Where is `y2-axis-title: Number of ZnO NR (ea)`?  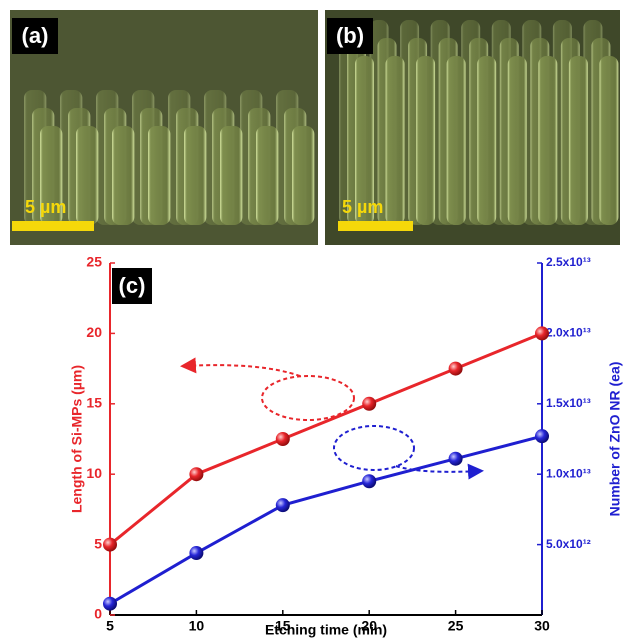
y2-axis-title: Number of ZnO NR (ea) is located at coordinates (615, 439).